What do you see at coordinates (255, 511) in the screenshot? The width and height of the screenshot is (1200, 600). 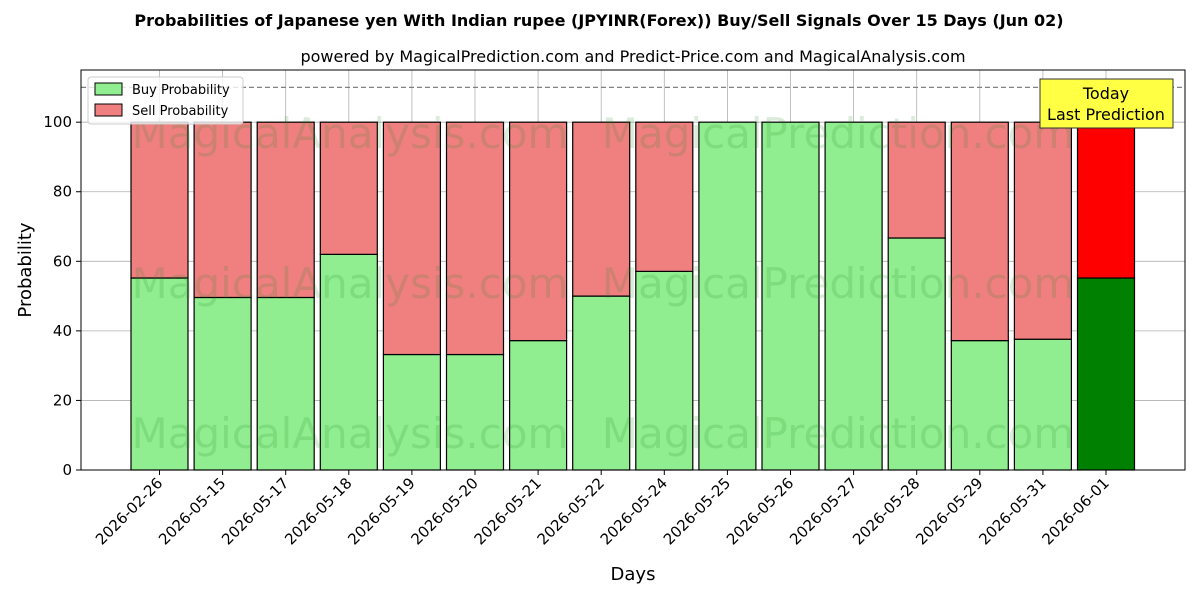 I see `x-tick-label: 2026-05-17` at bounding box center [255, 511].